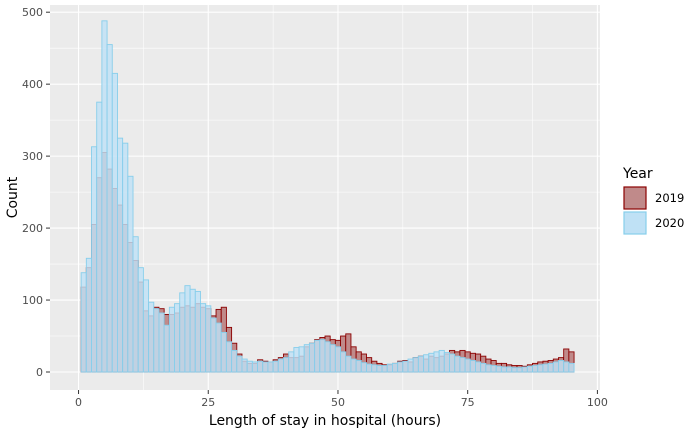 The height and width of the screenshot is (433, 685). What do you see at coordinates (32, 300) in the screenshot?
I see `y-tick-label: 100` at bounding box center [32, 300].